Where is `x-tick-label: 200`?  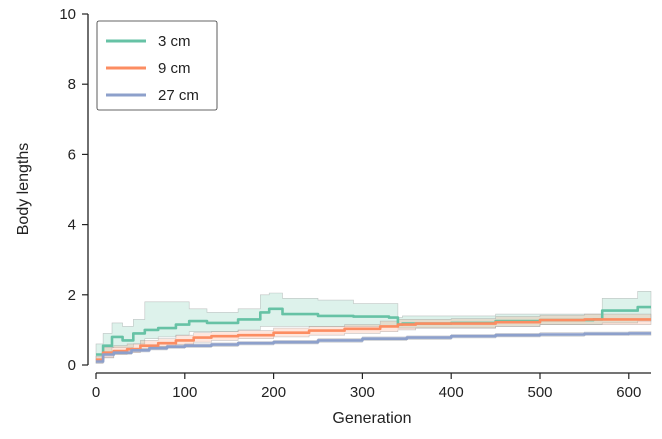 x-tick-label: 200 is located at coordinates (273, 392).